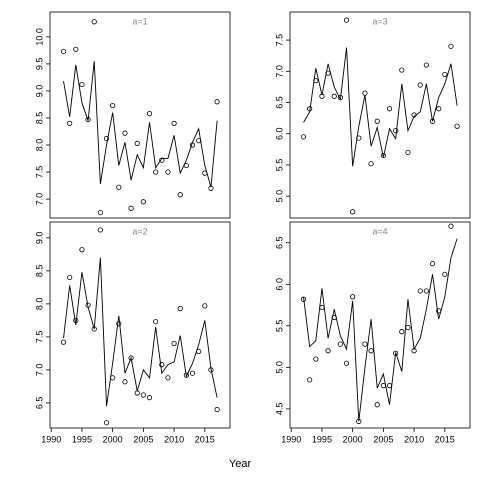  I want to click on y-tick-label: 5.5, so click(279, 165).